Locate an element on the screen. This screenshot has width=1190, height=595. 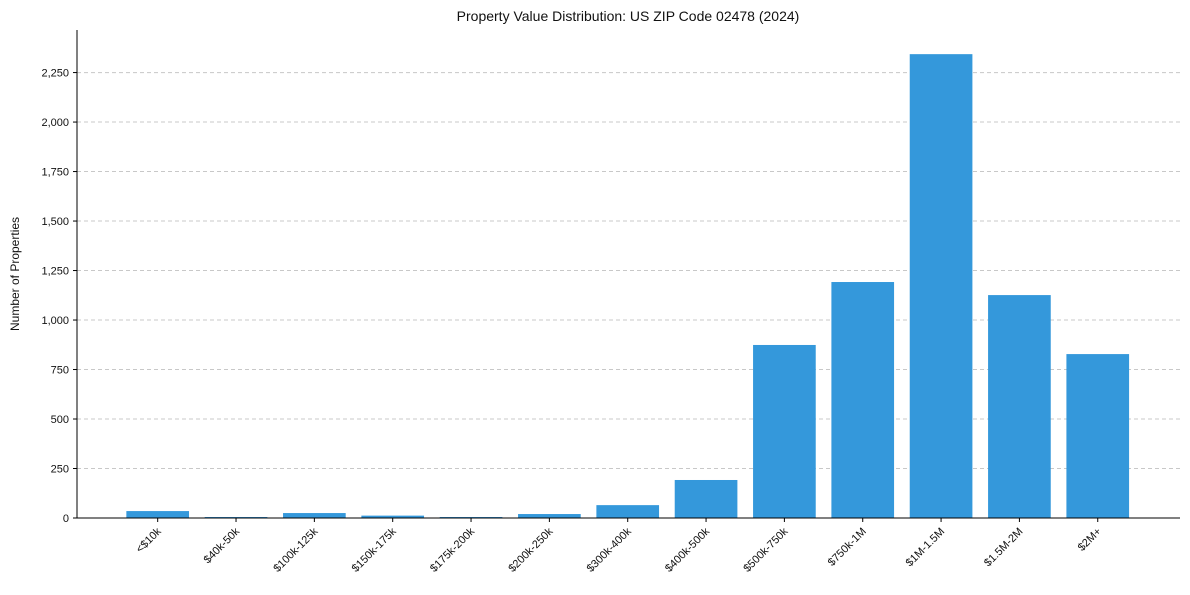
x-tick-label: $1M-1.5M is located at coordinates (926, 548).